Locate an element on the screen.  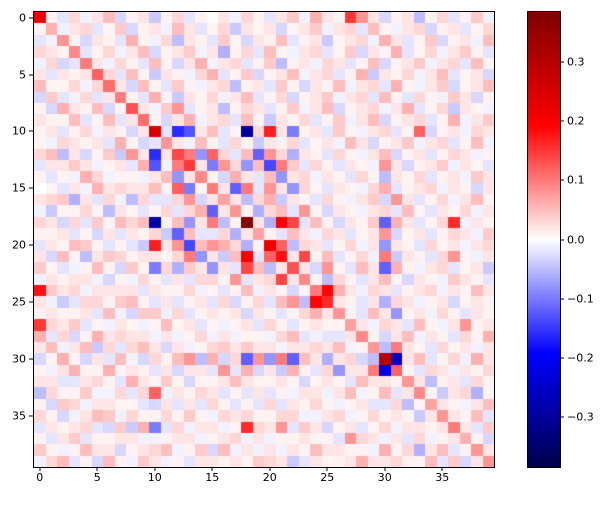
x-tick-label: 10 is located at coordinates (154, 477).